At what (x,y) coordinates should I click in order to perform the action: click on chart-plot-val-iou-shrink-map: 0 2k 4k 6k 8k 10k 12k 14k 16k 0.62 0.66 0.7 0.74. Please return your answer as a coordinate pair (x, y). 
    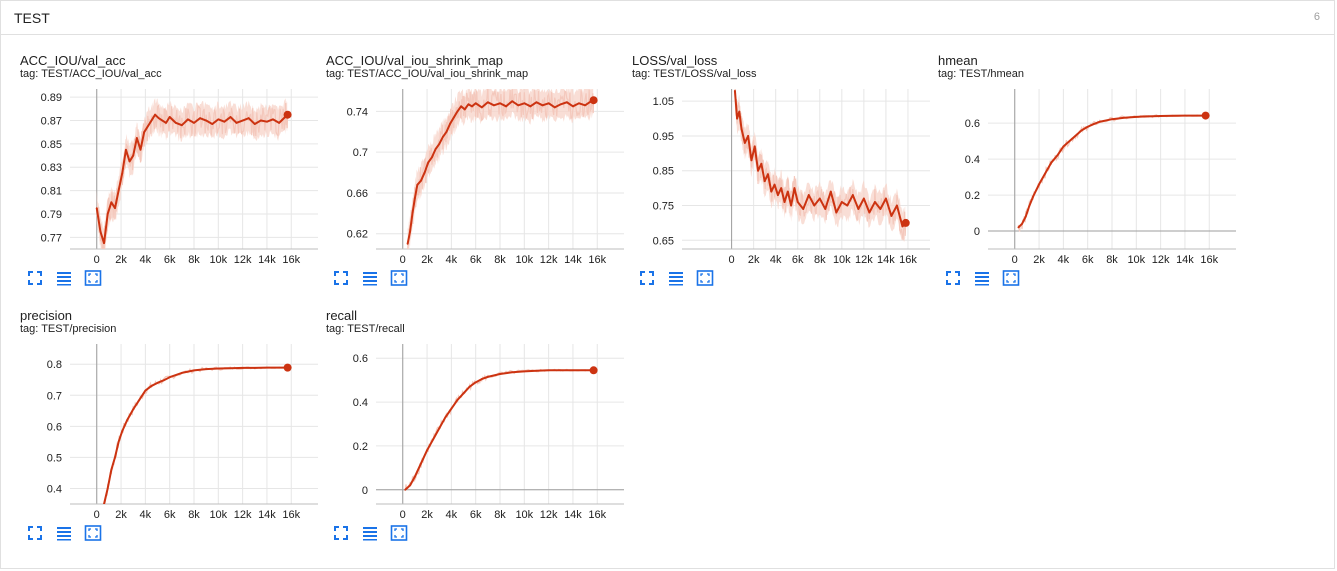
    Looking at the image, I should click on (476, 173).